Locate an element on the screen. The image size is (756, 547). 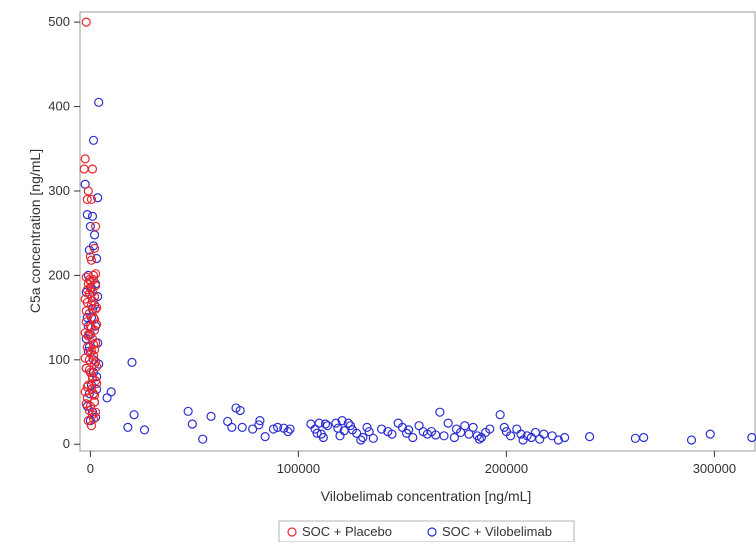
x-tick-label: 200000 is located at coordinates (506, 468).